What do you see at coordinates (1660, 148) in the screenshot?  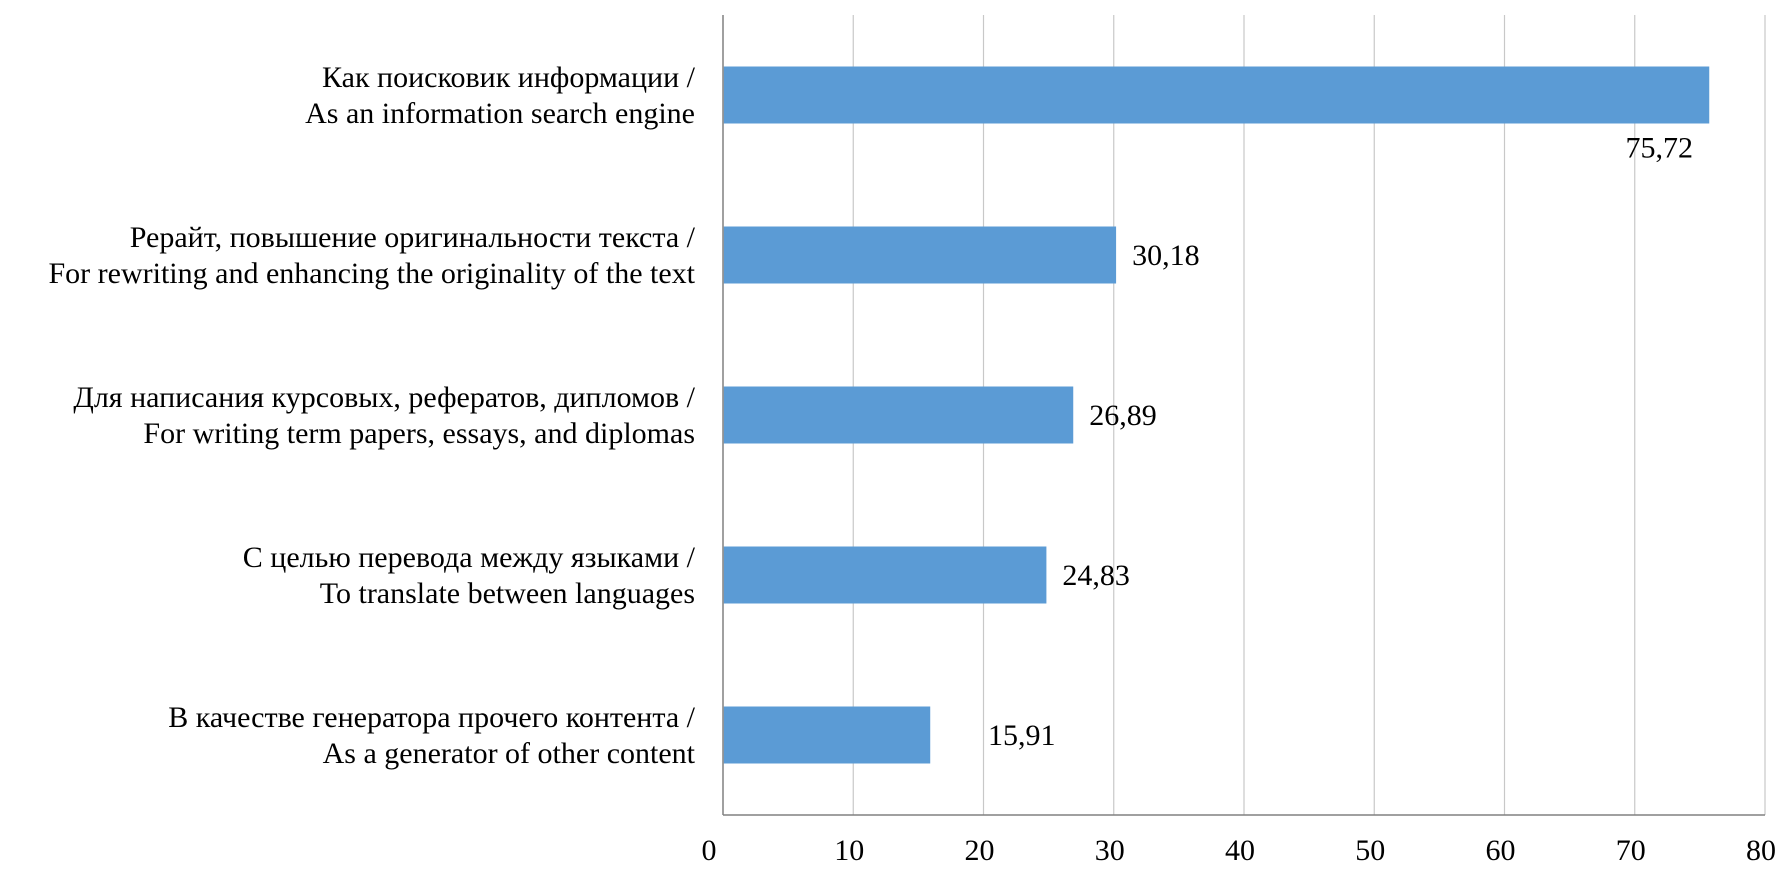 I see `value-label-0: 75,72` at bounding box center [1660, 148].